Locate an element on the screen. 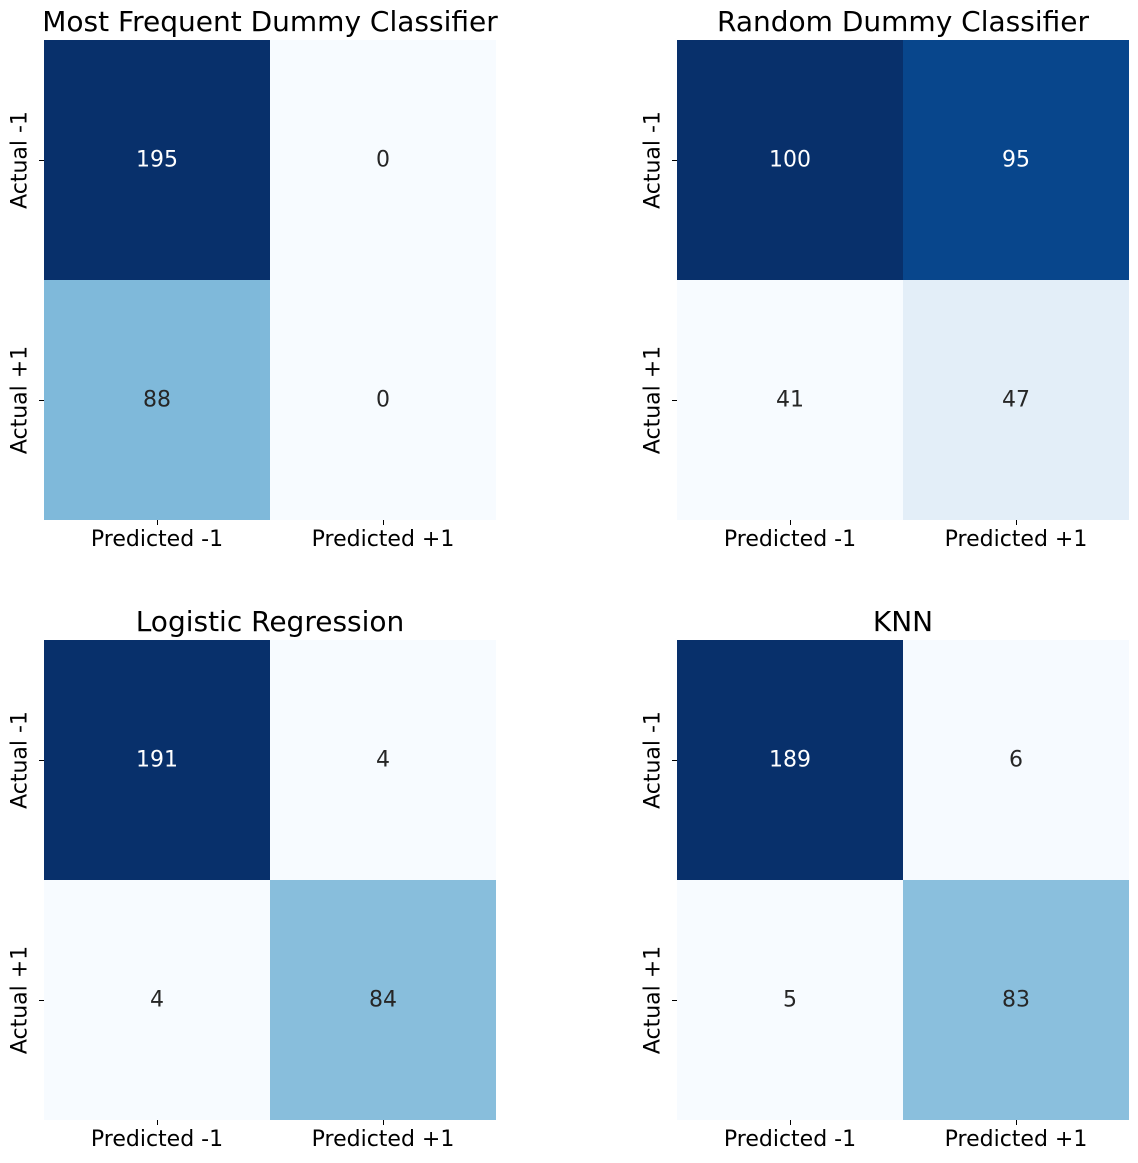  chart-title: KNN is located at coordinates (903, 621).